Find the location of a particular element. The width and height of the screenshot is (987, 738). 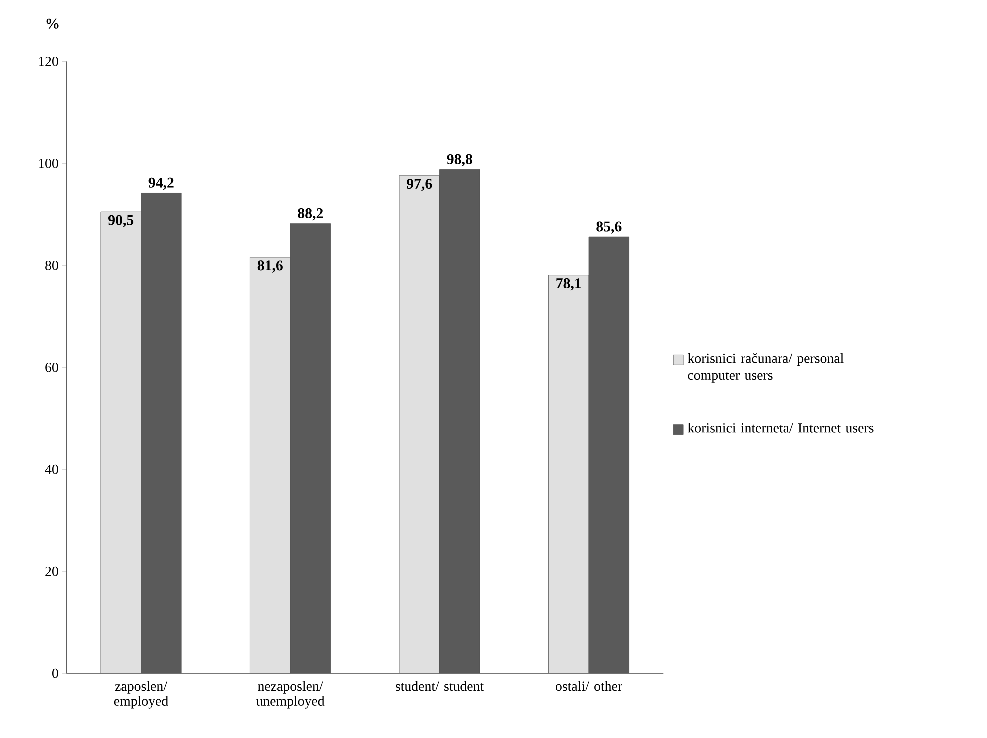

x-tick-label: student/ student is located at coordinates (440, 686).